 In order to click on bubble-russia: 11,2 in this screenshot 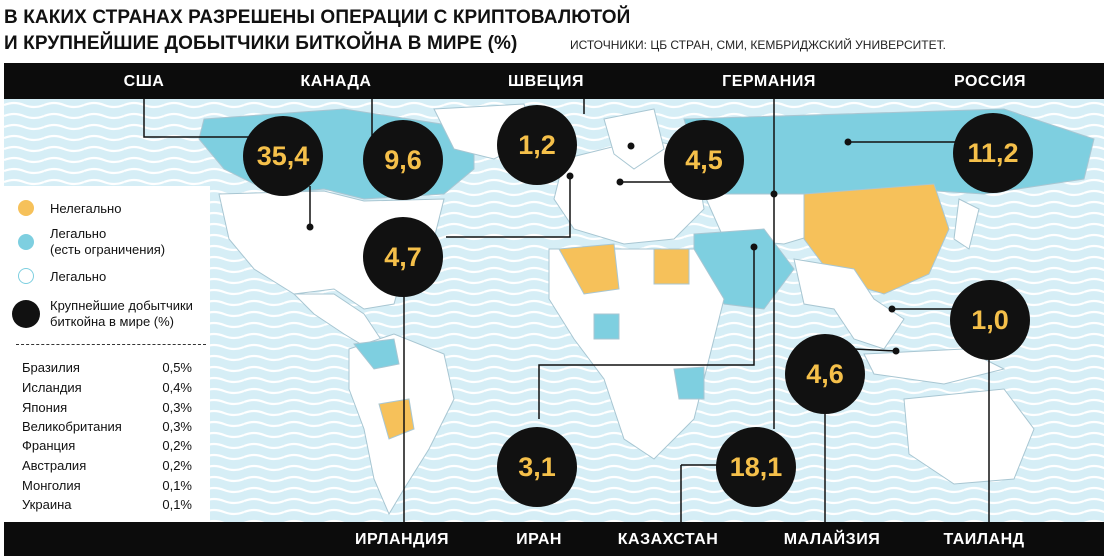, I will do `click(993, 153)`.